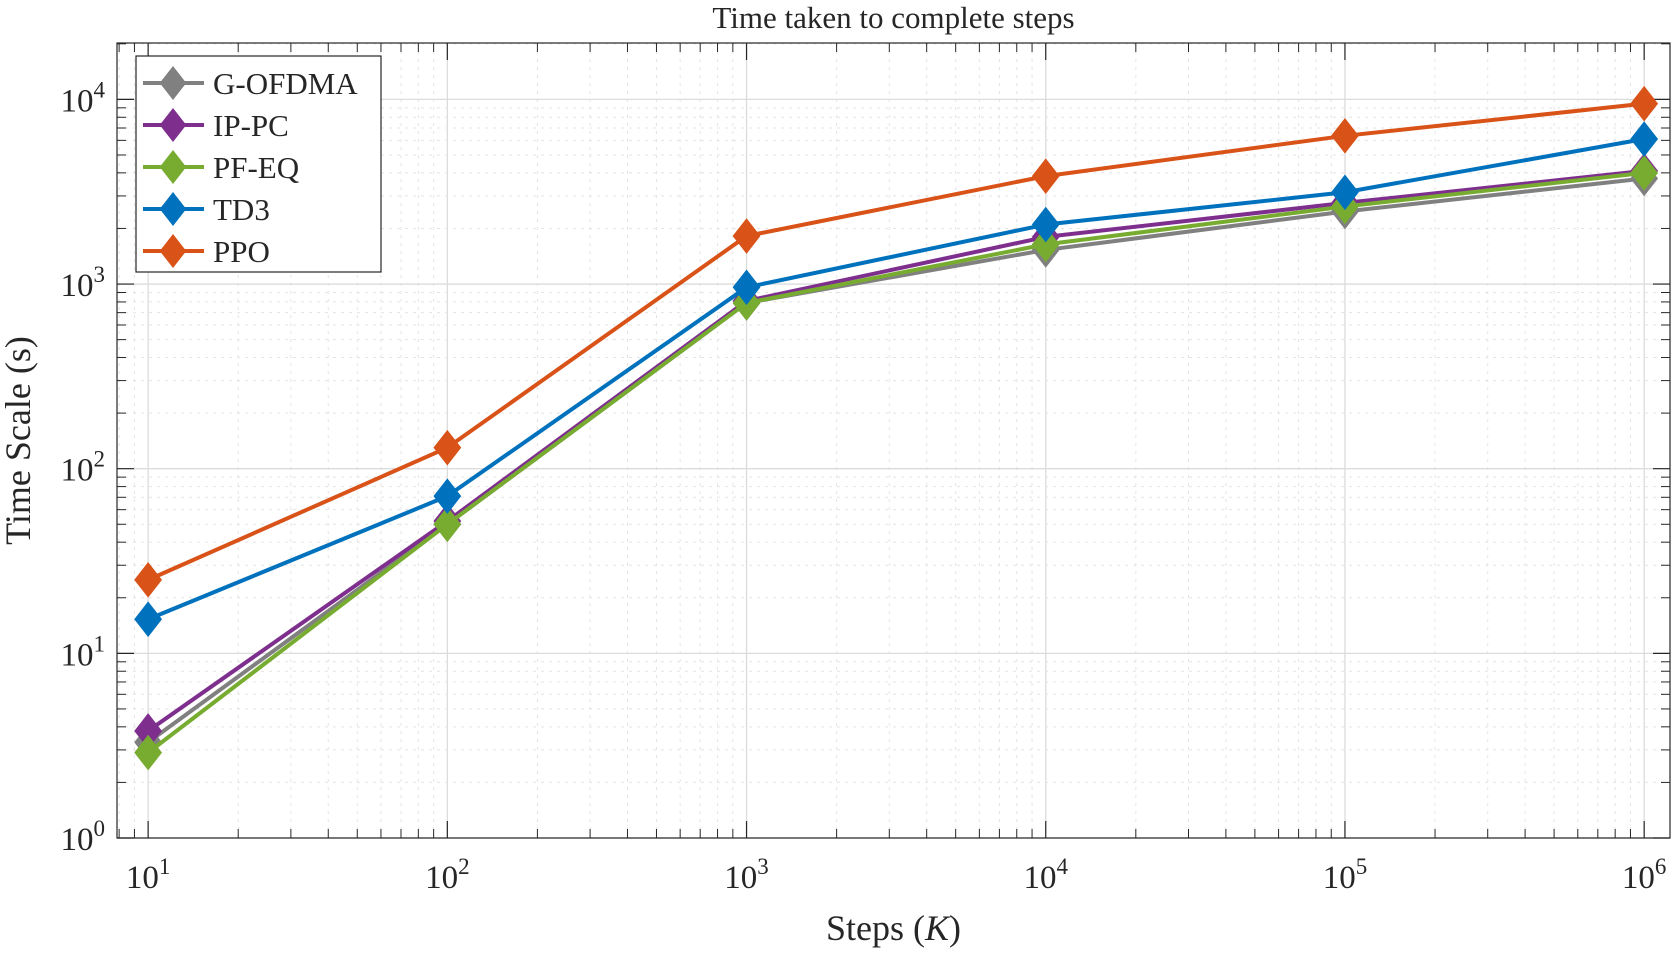  Describe the element at coordinates (256, 167) in the screenshot. I see `legend-label: PF-EQ` at that location.